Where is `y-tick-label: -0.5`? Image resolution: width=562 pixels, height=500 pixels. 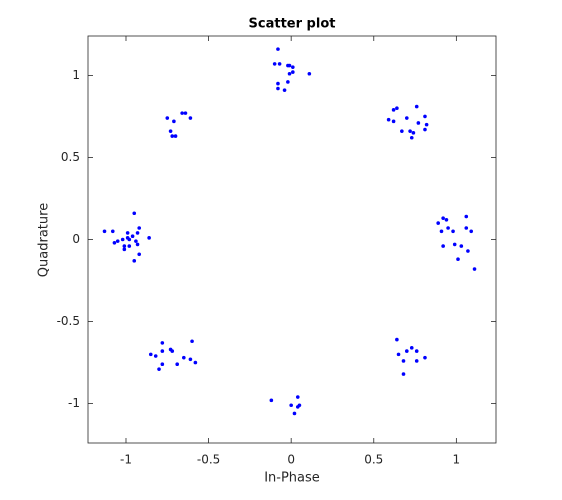
y-tick-label: -0.5 is located at coordinates (68, 321).